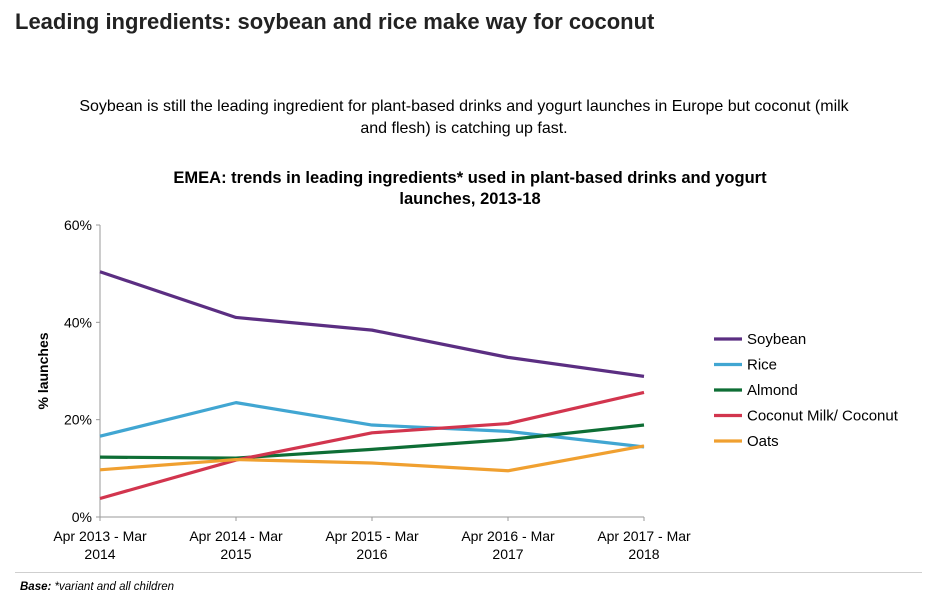  Describe the element at coordinates (776, 339) in the screenshot. I see `legend-label: Soybean` at that location.